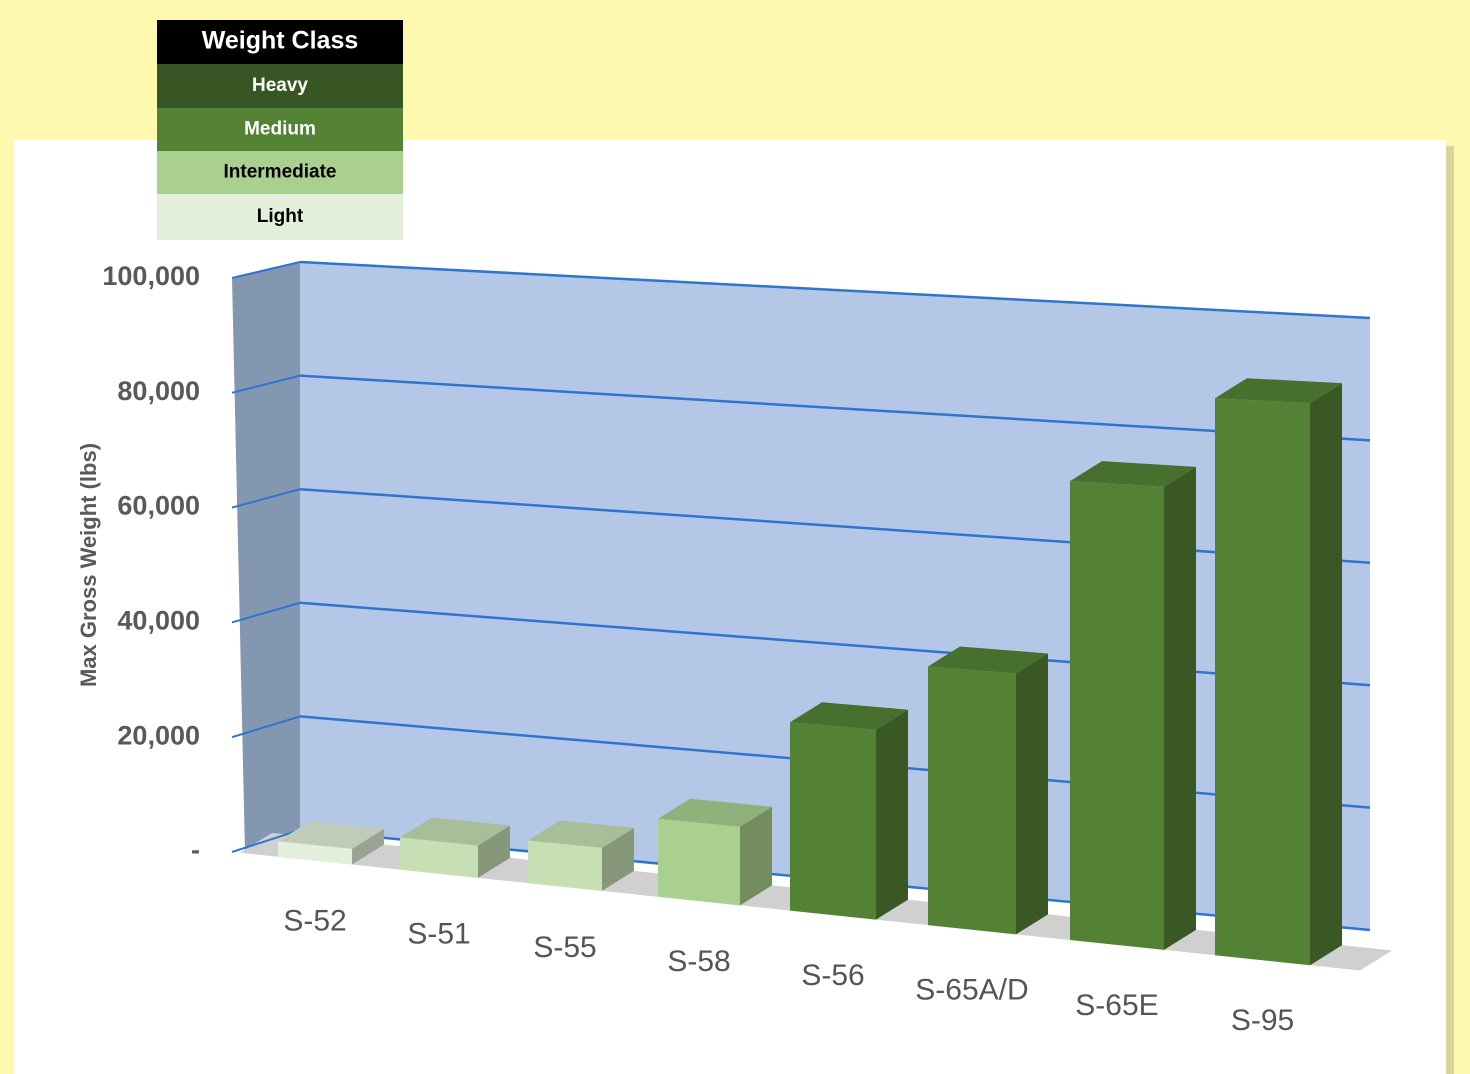 The image size is (1470, 1074). Describe the element at coordinates (698, 961) in the screenshot. I see `x-tick-label: S-58` at that location.